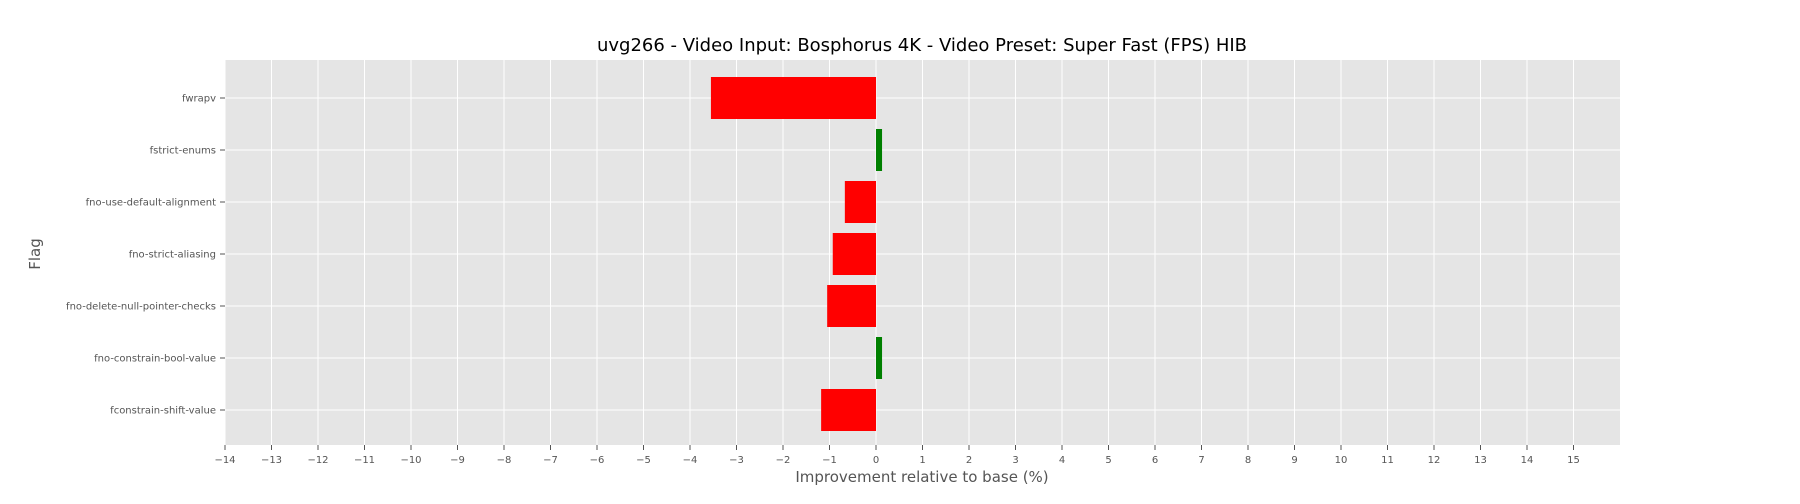 This screenshot has width=1800, height=504. Describe the element at coordinates (141, 307) in the screenshot. I see `y-tick-label: fno-delete-null-pointer-checks` at that location.